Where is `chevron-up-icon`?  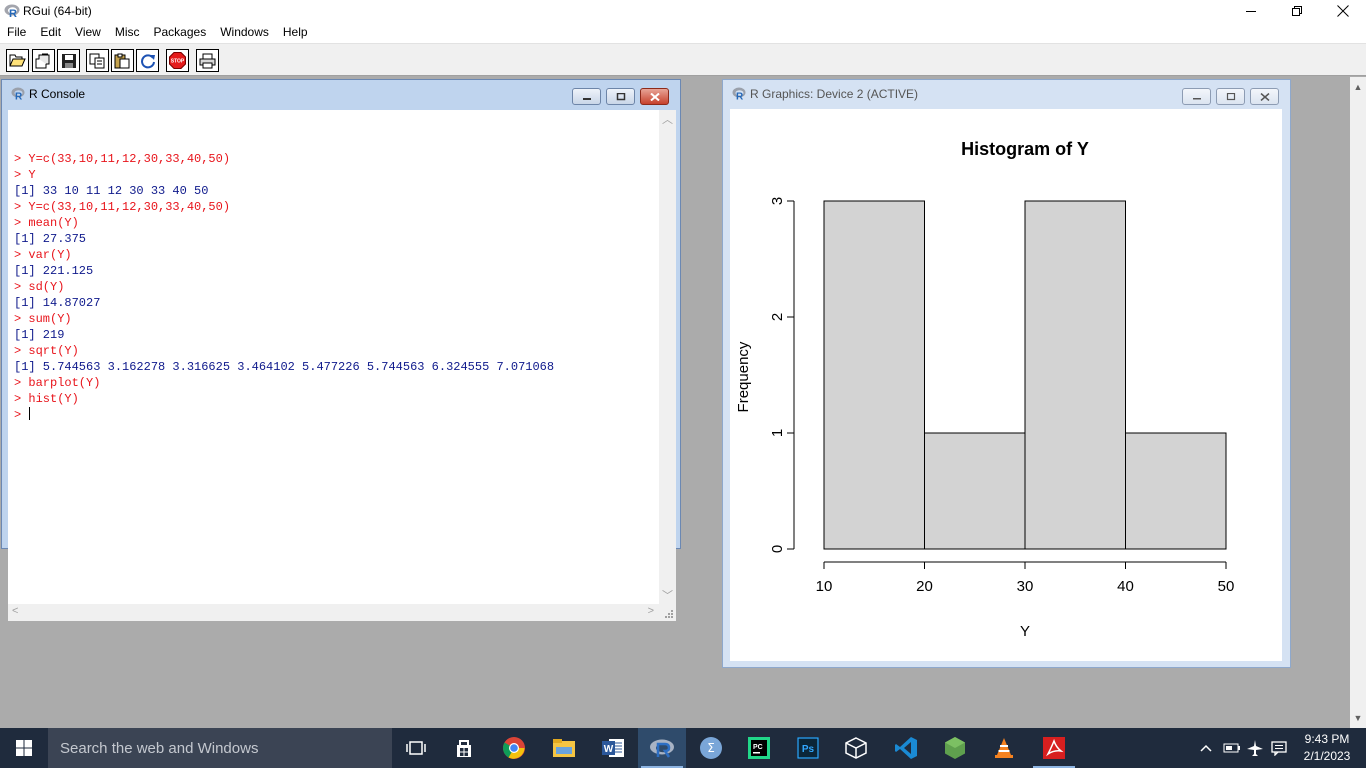 chevron-up-icon is located at coordinates (1206, 748).